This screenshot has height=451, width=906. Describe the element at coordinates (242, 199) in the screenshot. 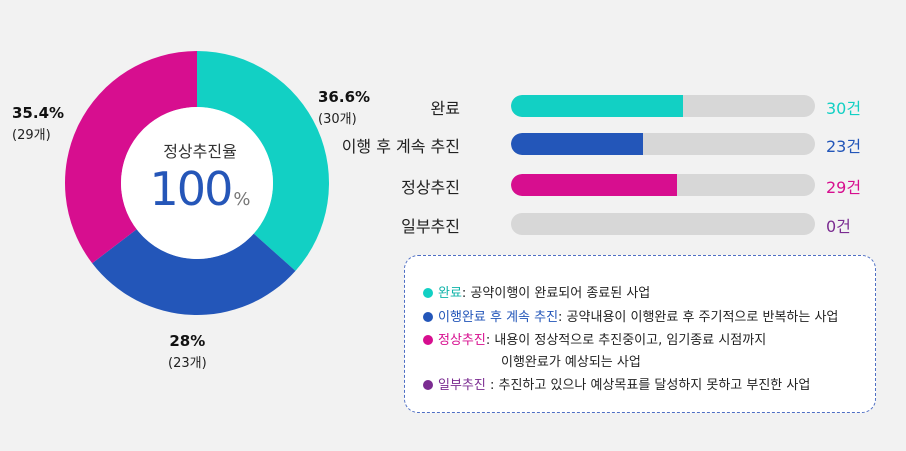

I see `center-unit: %` at that location.